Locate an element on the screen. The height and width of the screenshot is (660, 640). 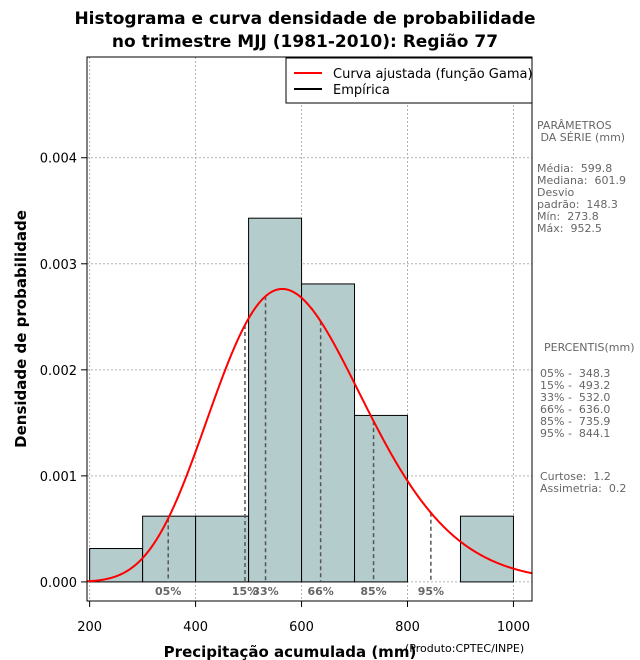
y-axis-label: Densidade de probabilidade is located at coordinates (21, 329).